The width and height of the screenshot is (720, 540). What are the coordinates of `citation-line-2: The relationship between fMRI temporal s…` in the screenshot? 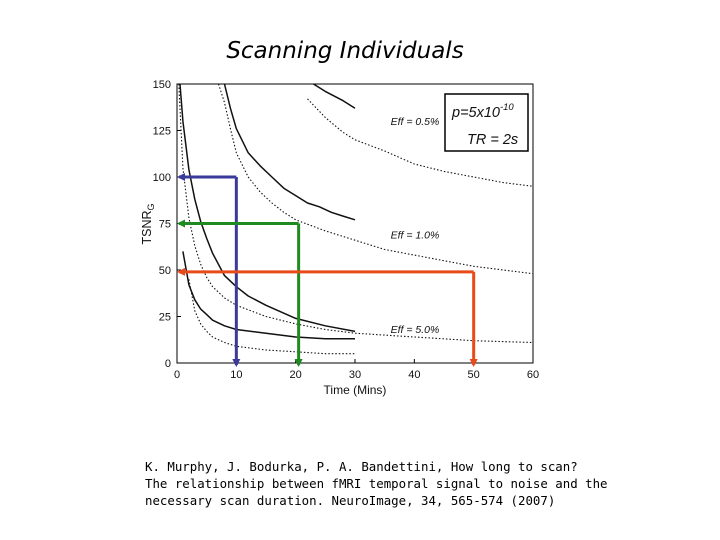 It's located at (376, 483).